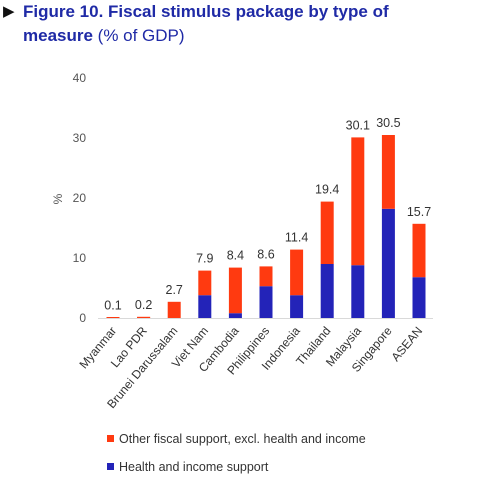 The width and height of the screenshot is (480, 485). What do you see at coordinates (58, 35) in the screenshot?
I see `figure-title-line2: measure` at bounding box center [58, 35].